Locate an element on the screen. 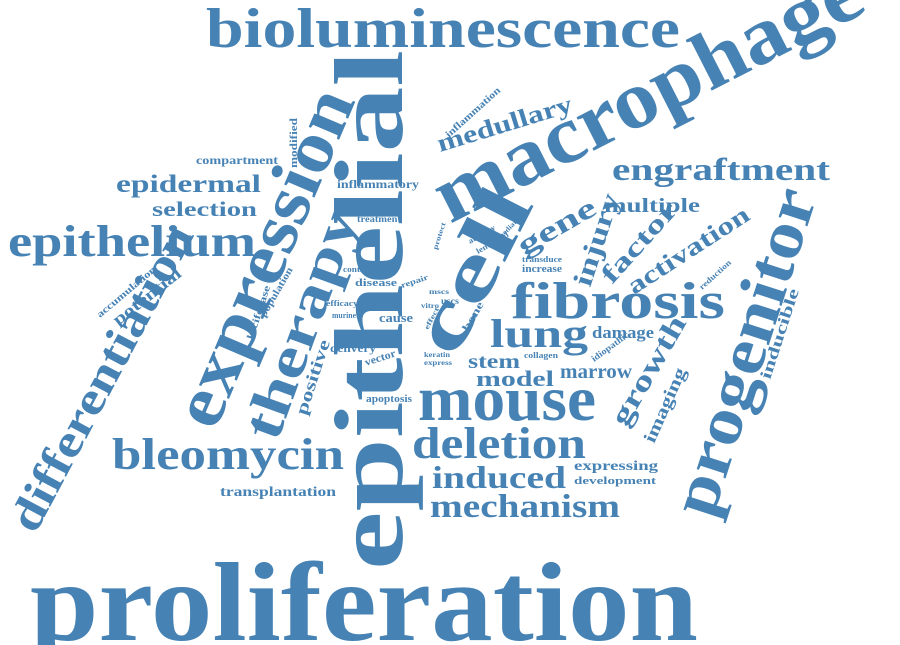 The height and width of the screenshot is (645, 900). word-treatment: treatment is located at coordinates (379, 219).